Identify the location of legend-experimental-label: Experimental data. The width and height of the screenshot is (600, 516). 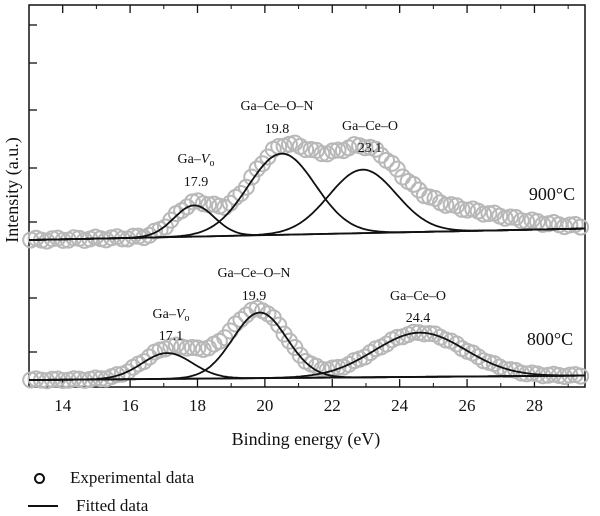
(132, 477).